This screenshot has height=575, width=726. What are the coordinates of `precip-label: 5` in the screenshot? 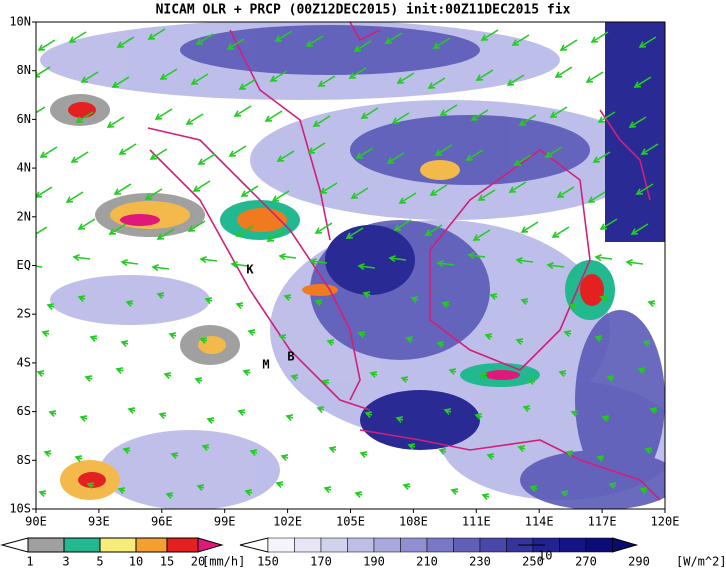 It's located at (99, 562).